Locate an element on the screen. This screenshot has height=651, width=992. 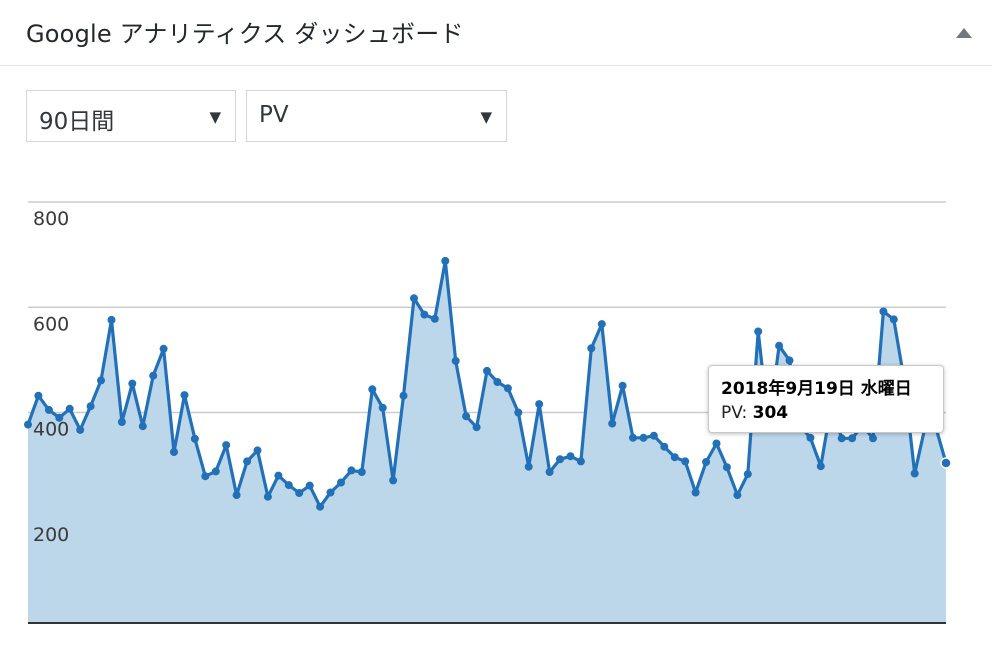
y-tick-label-600: 600 is located at coordinates (51, 324).